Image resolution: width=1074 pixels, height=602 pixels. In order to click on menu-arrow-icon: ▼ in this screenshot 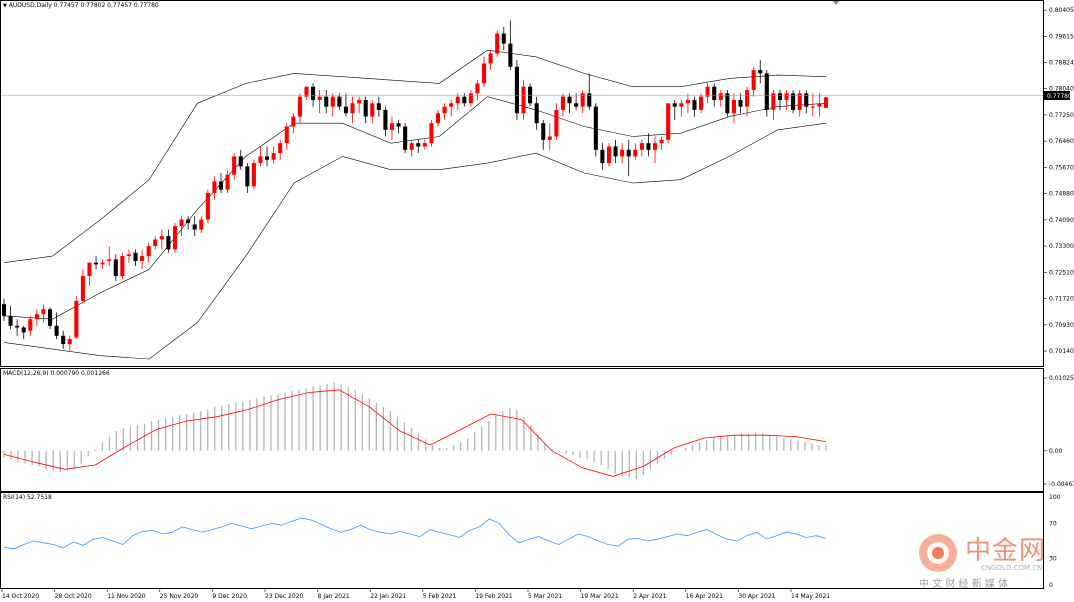, I will do `click(5, 6)`.